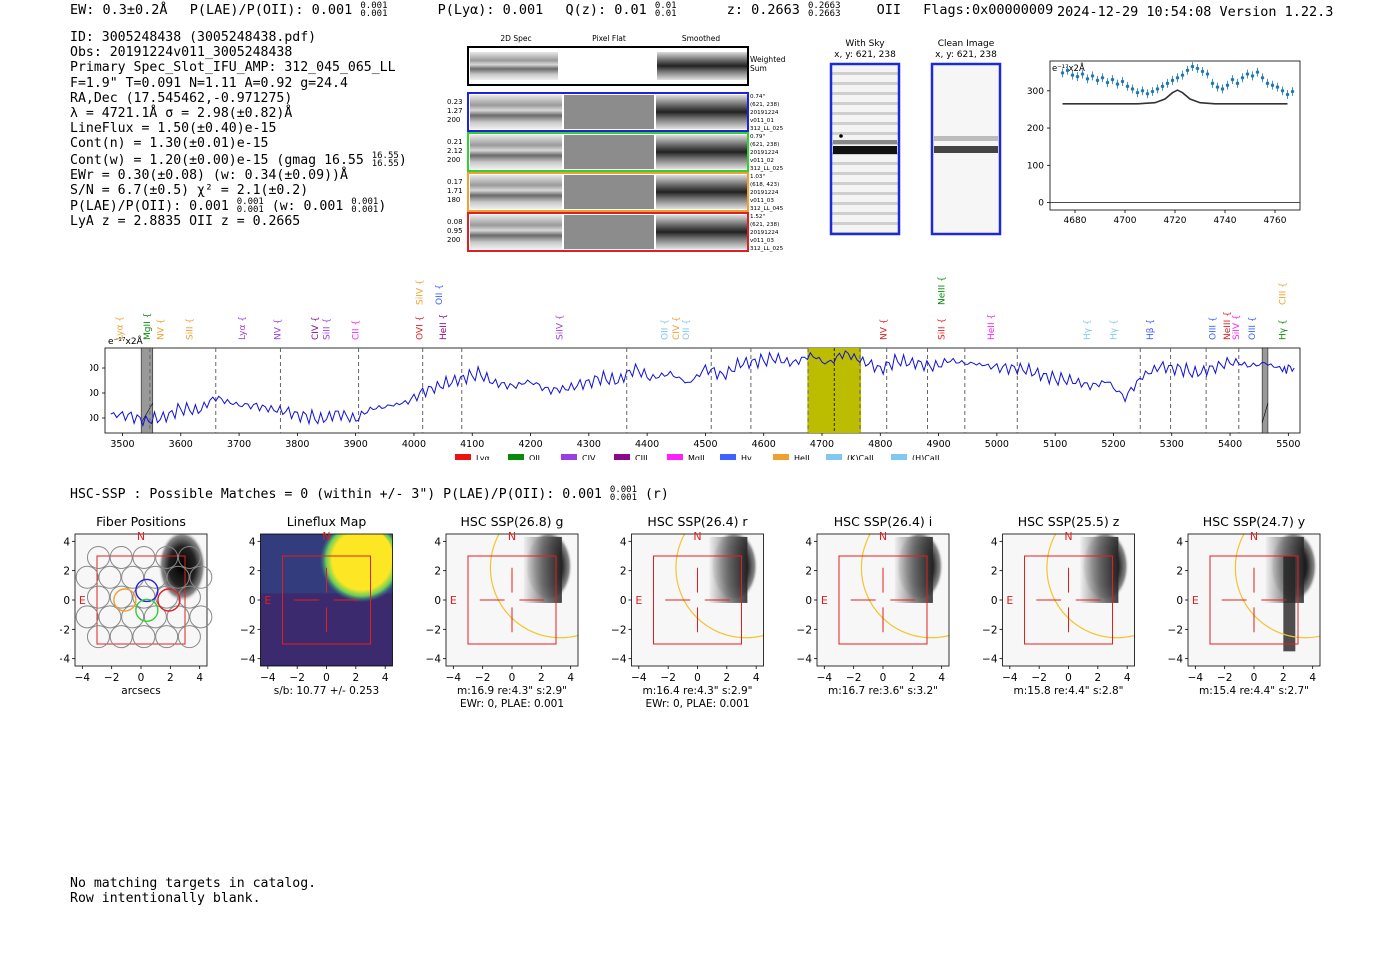  Describe the element at coordinates (687, 329) in the screenshot. I see `line-id-label: OII {` at that location.